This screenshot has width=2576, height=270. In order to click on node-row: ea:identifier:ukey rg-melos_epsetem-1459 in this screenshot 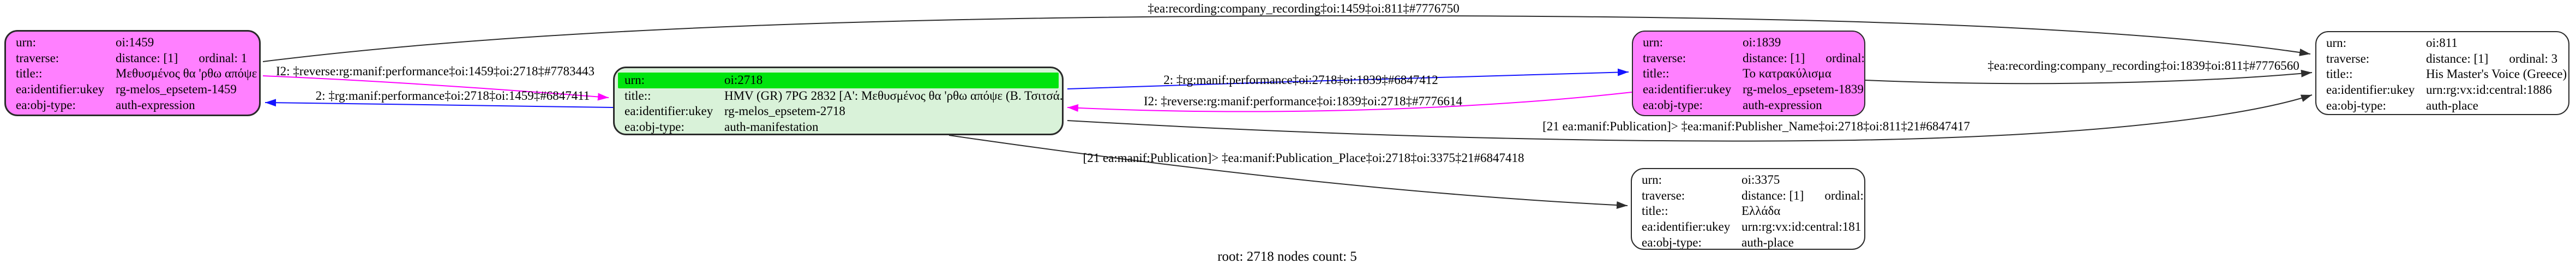, I will do `click(132, 90)`.